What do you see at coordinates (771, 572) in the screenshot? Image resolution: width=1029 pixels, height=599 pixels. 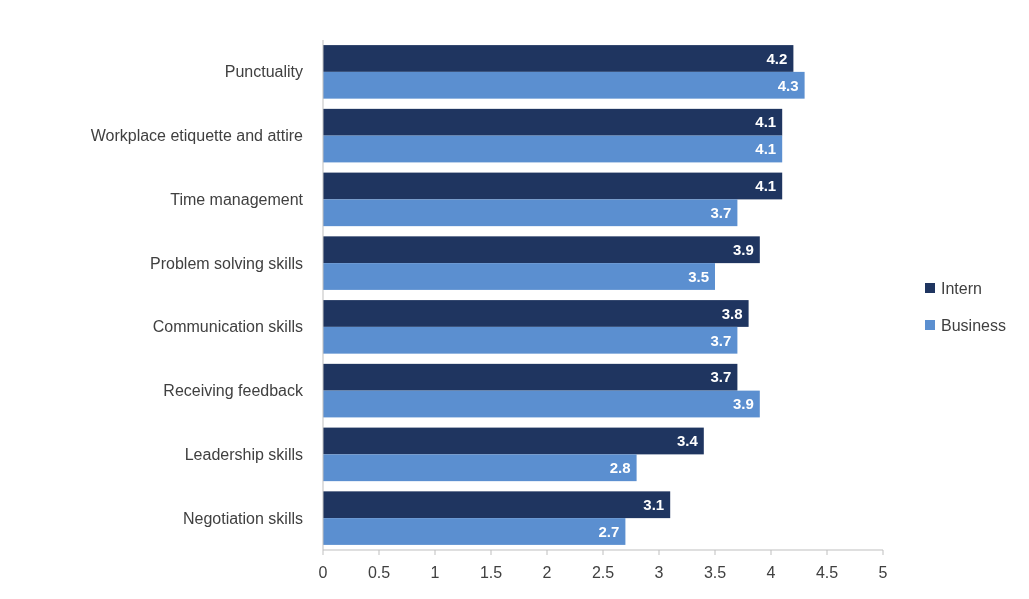 I see `x-tick-label: 4` at bounding box center [771, 572].